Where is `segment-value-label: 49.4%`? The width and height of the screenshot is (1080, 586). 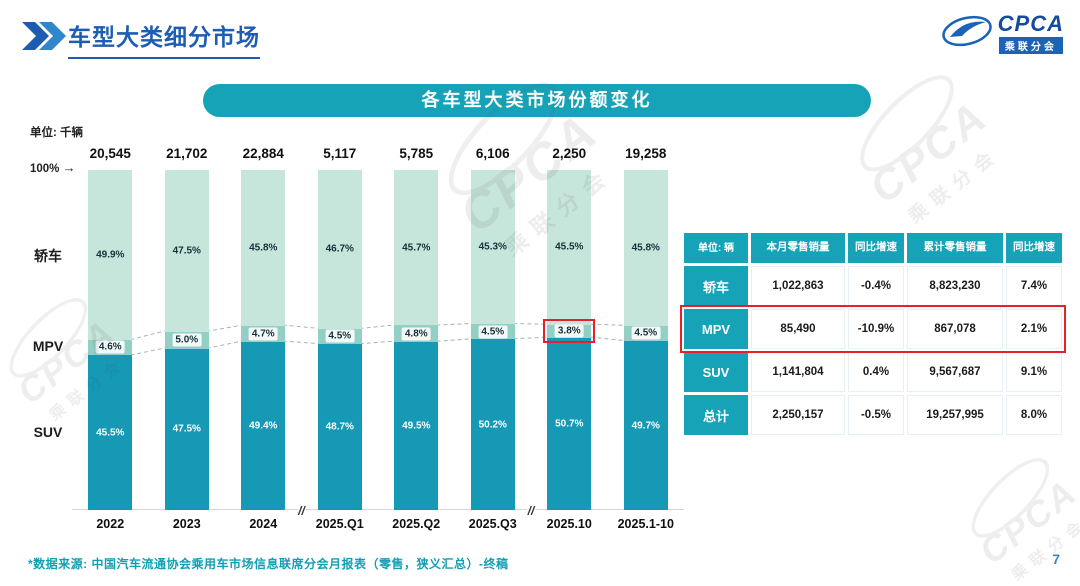 segment-value-label: 49.4% is located at coordinates (263, 426).